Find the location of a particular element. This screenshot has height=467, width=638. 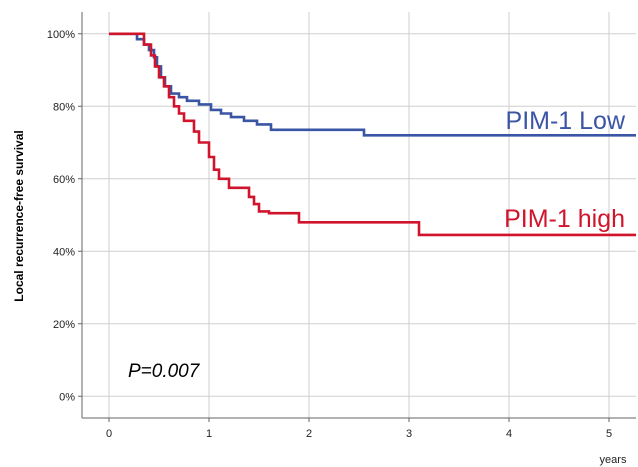

x-tick-label: 4 is located at coordinates (509, 434).